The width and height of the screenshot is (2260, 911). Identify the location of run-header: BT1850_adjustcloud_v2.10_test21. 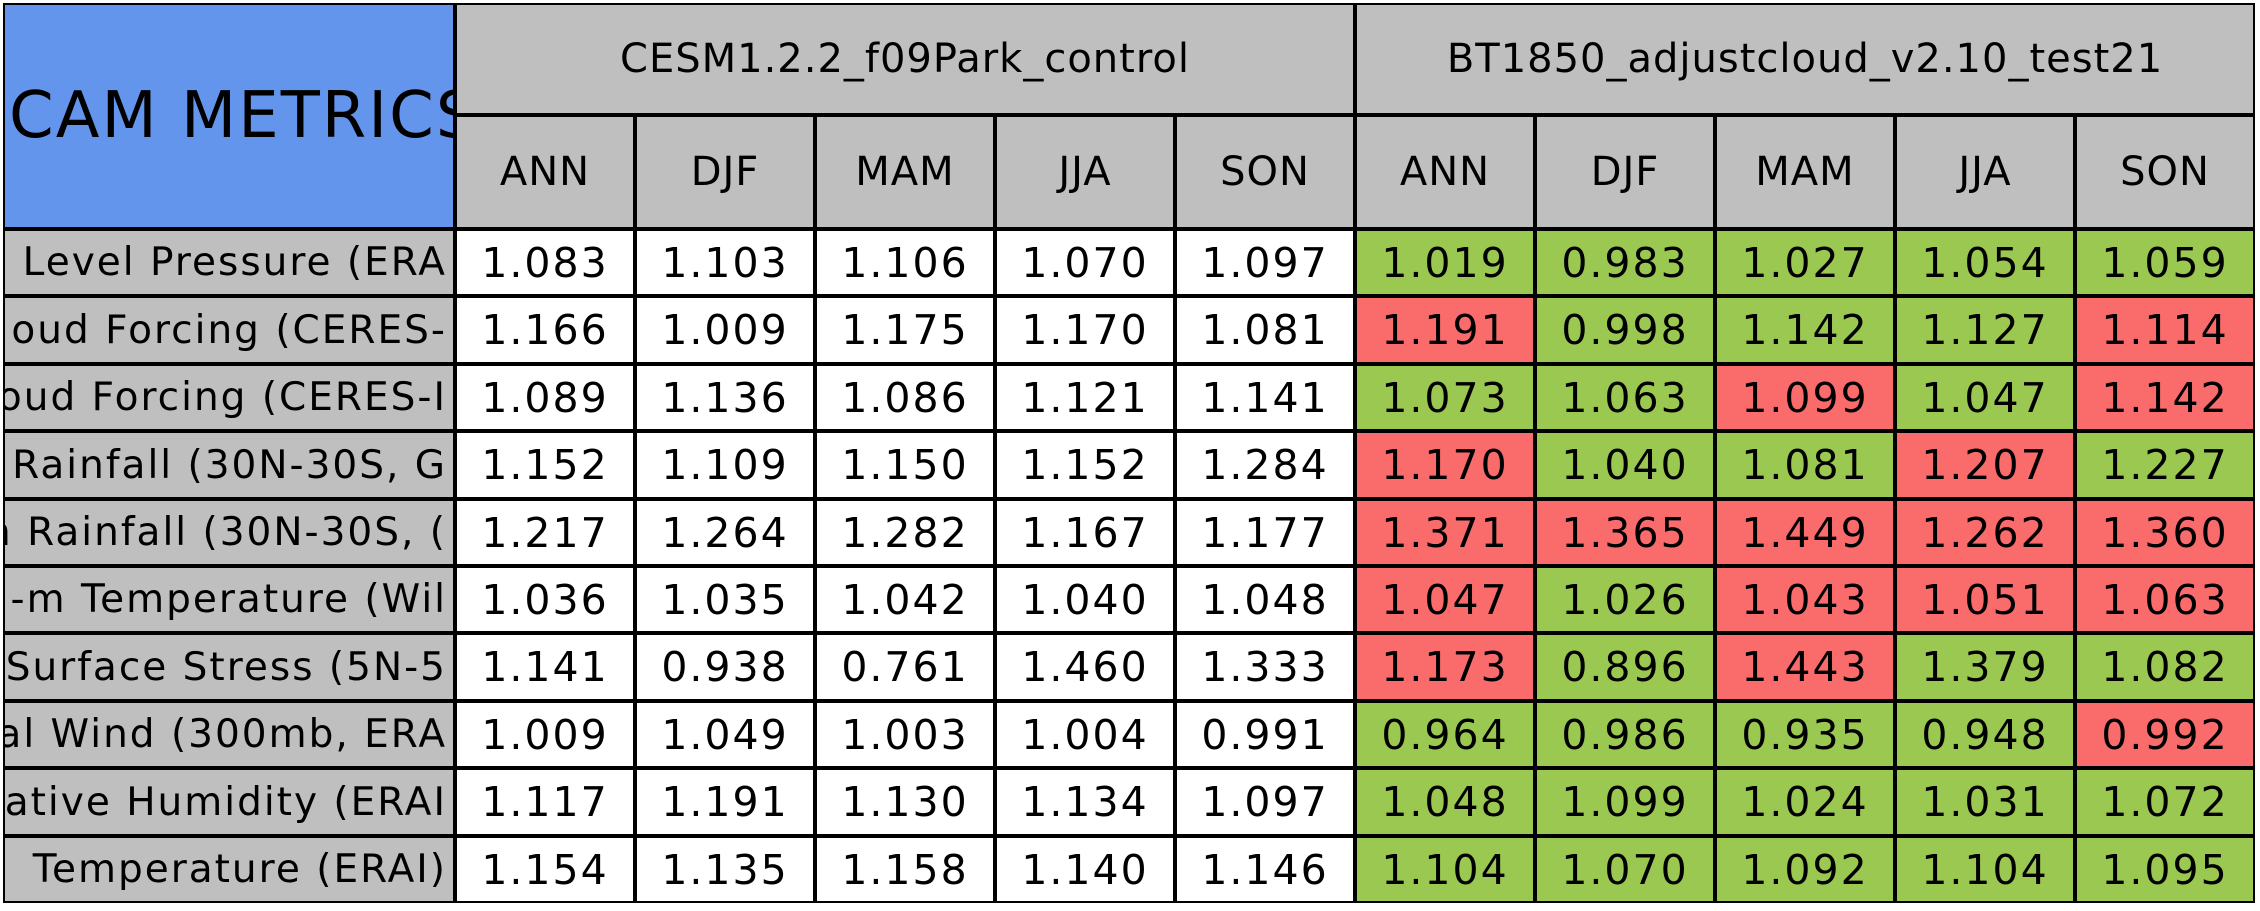
(1805, 59).